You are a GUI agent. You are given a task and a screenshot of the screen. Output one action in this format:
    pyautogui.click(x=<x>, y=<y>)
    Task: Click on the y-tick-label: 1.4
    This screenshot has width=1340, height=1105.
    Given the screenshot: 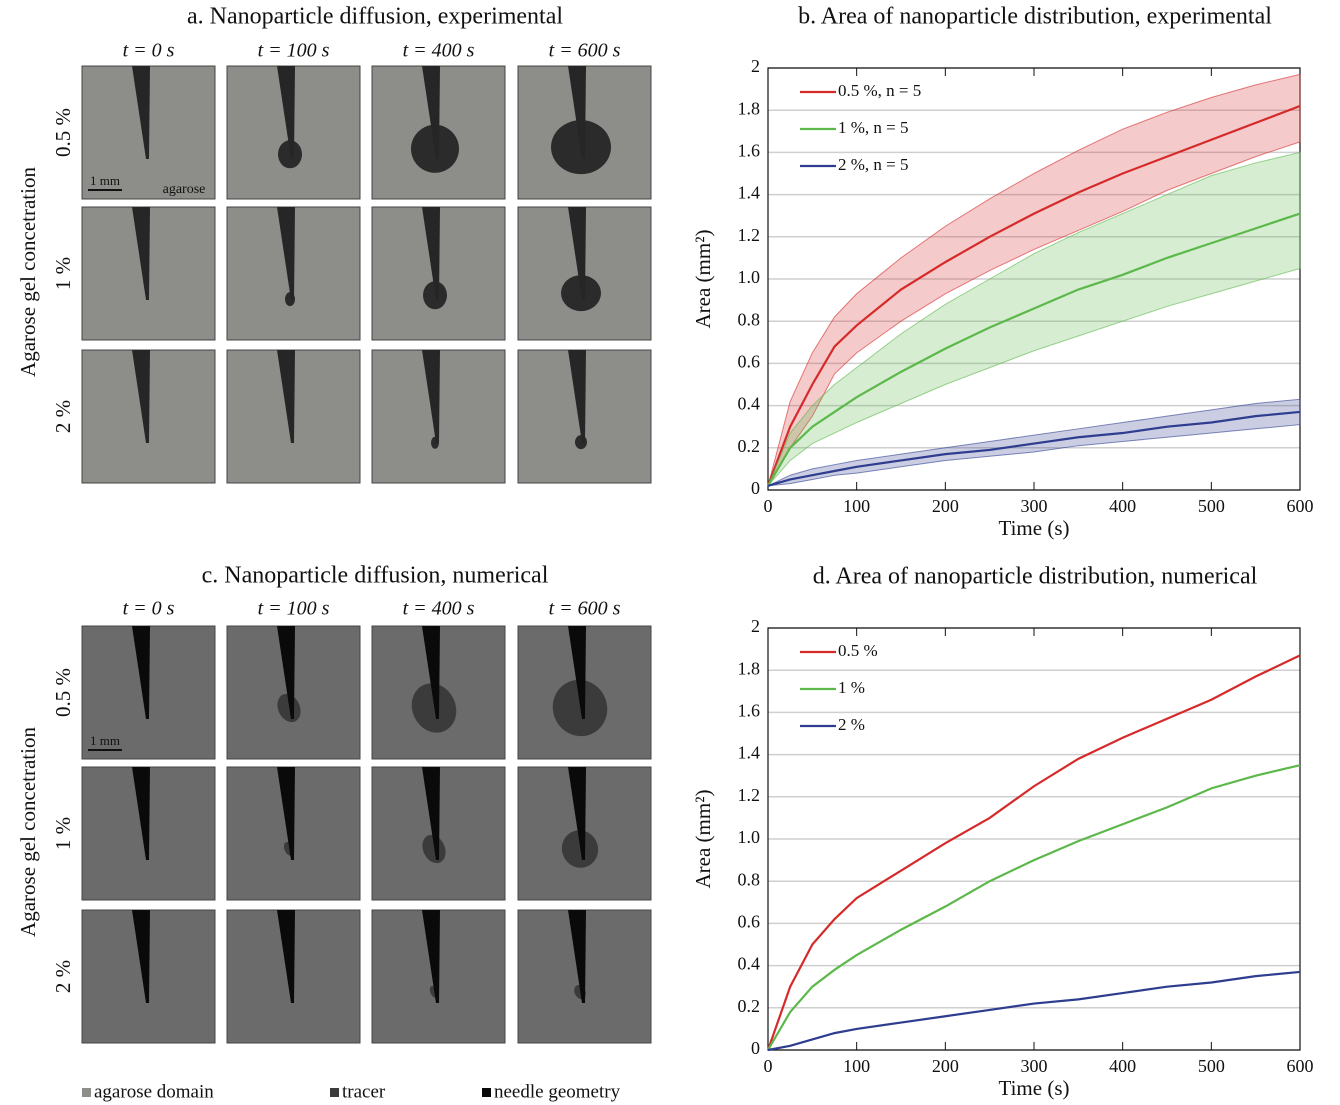 What is the action you would take?
    pyautogui.click(x=749, y=753)
    